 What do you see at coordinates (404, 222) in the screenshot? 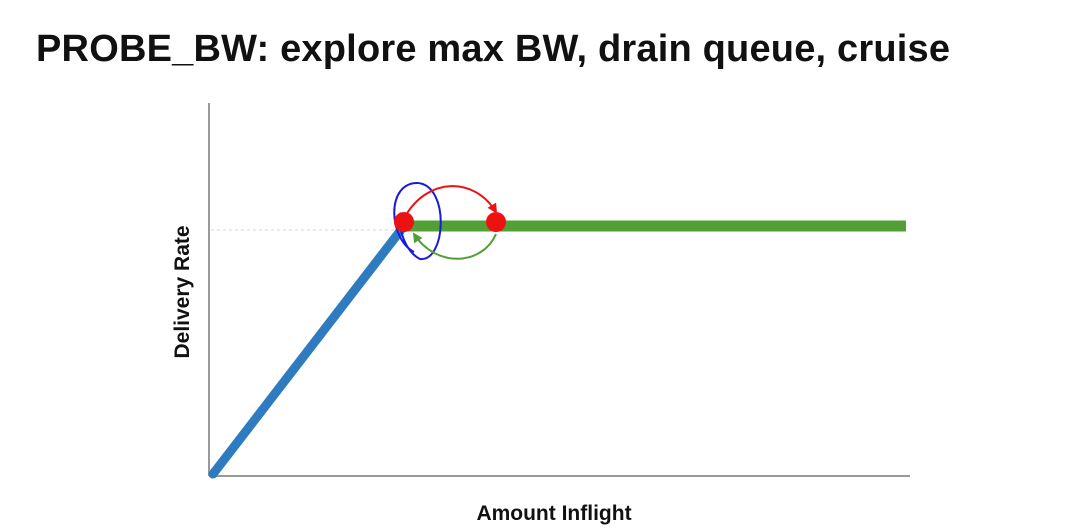
I see `operating-point-bdp` at bounding box center [404, 222].